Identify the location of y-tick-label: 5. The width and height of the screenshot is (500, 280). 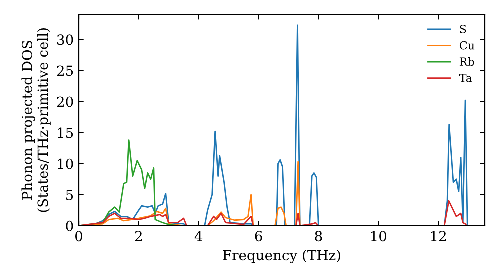
(70, 195).